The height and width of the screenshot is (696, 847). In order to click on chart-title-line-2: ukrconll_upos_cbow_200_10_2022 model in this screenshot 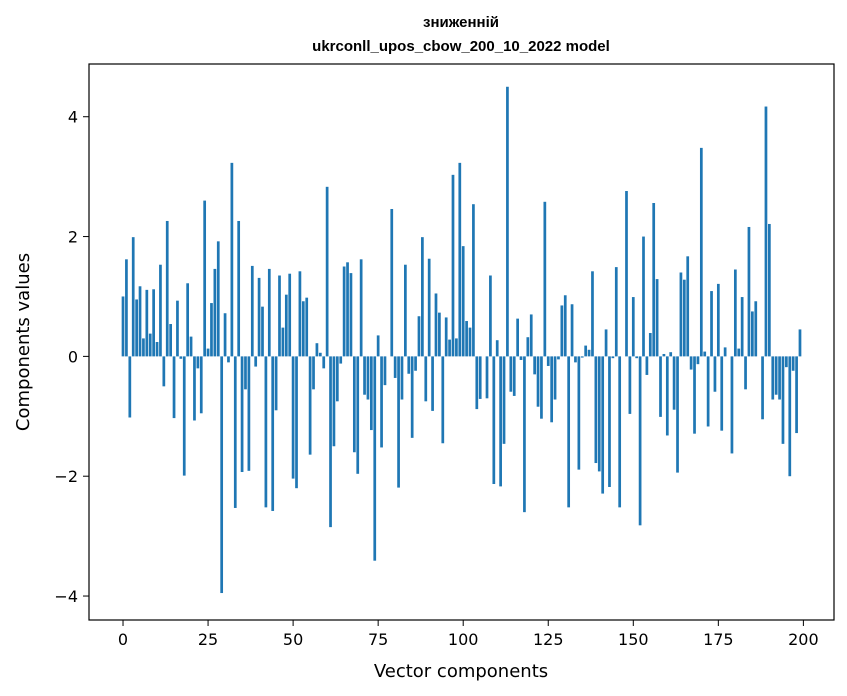, I will do `click(461, 46)`.